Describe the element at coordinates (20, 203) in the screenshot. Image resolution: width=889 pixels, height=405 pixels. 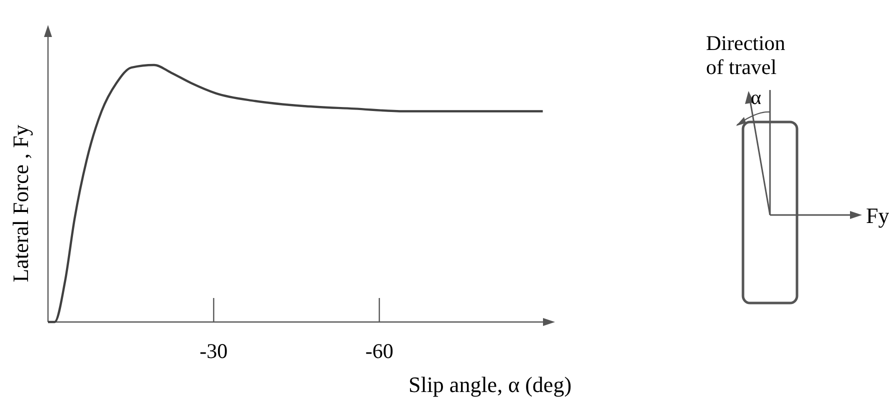
I see `y-axis-title: Lateral Force , Fy` at that location.